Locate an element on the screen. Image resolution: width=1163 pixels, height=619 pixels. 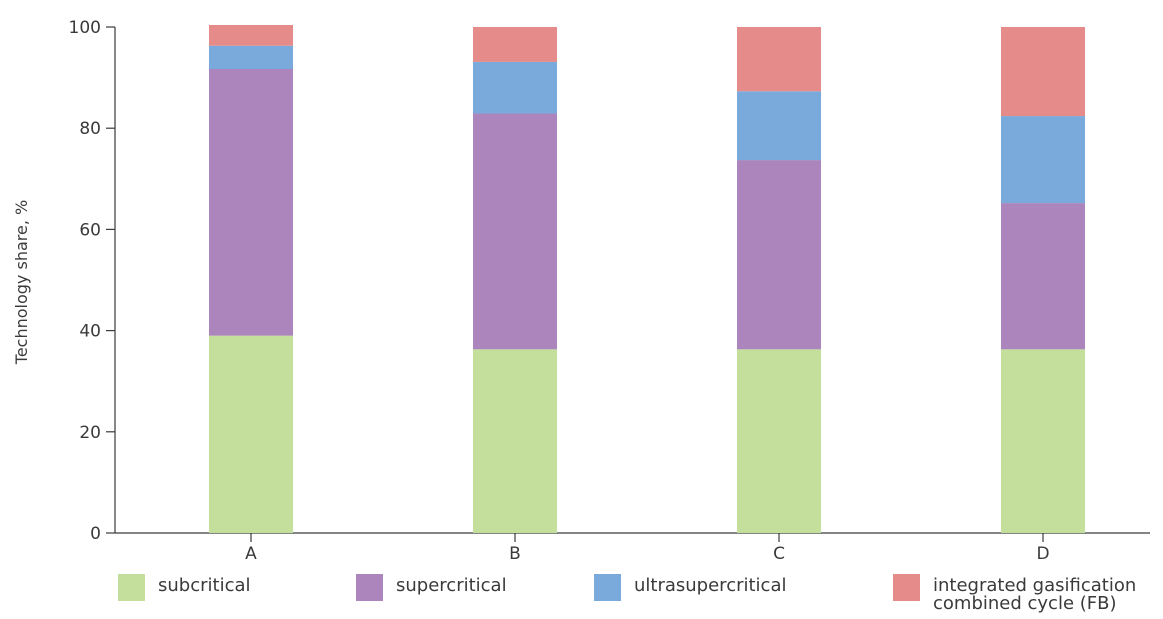
legend-label: ultrasupercritical is located at coordinates (710, 585).